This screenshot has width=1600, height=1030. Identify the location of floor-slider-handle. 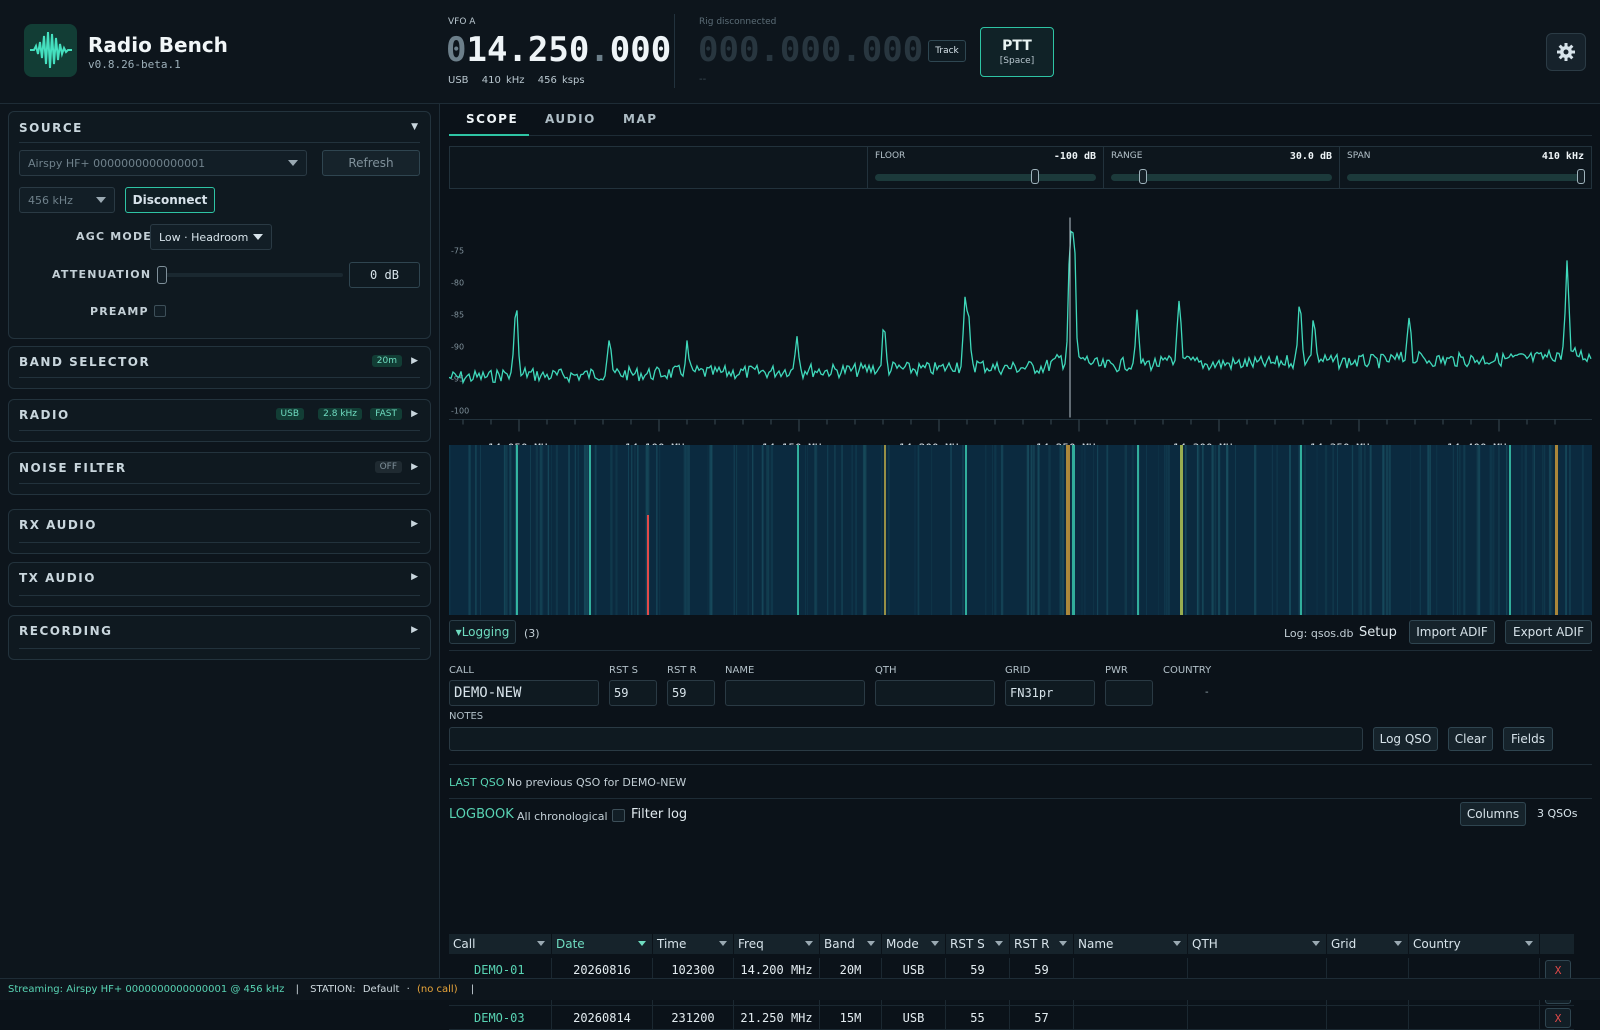
(1035, 176).